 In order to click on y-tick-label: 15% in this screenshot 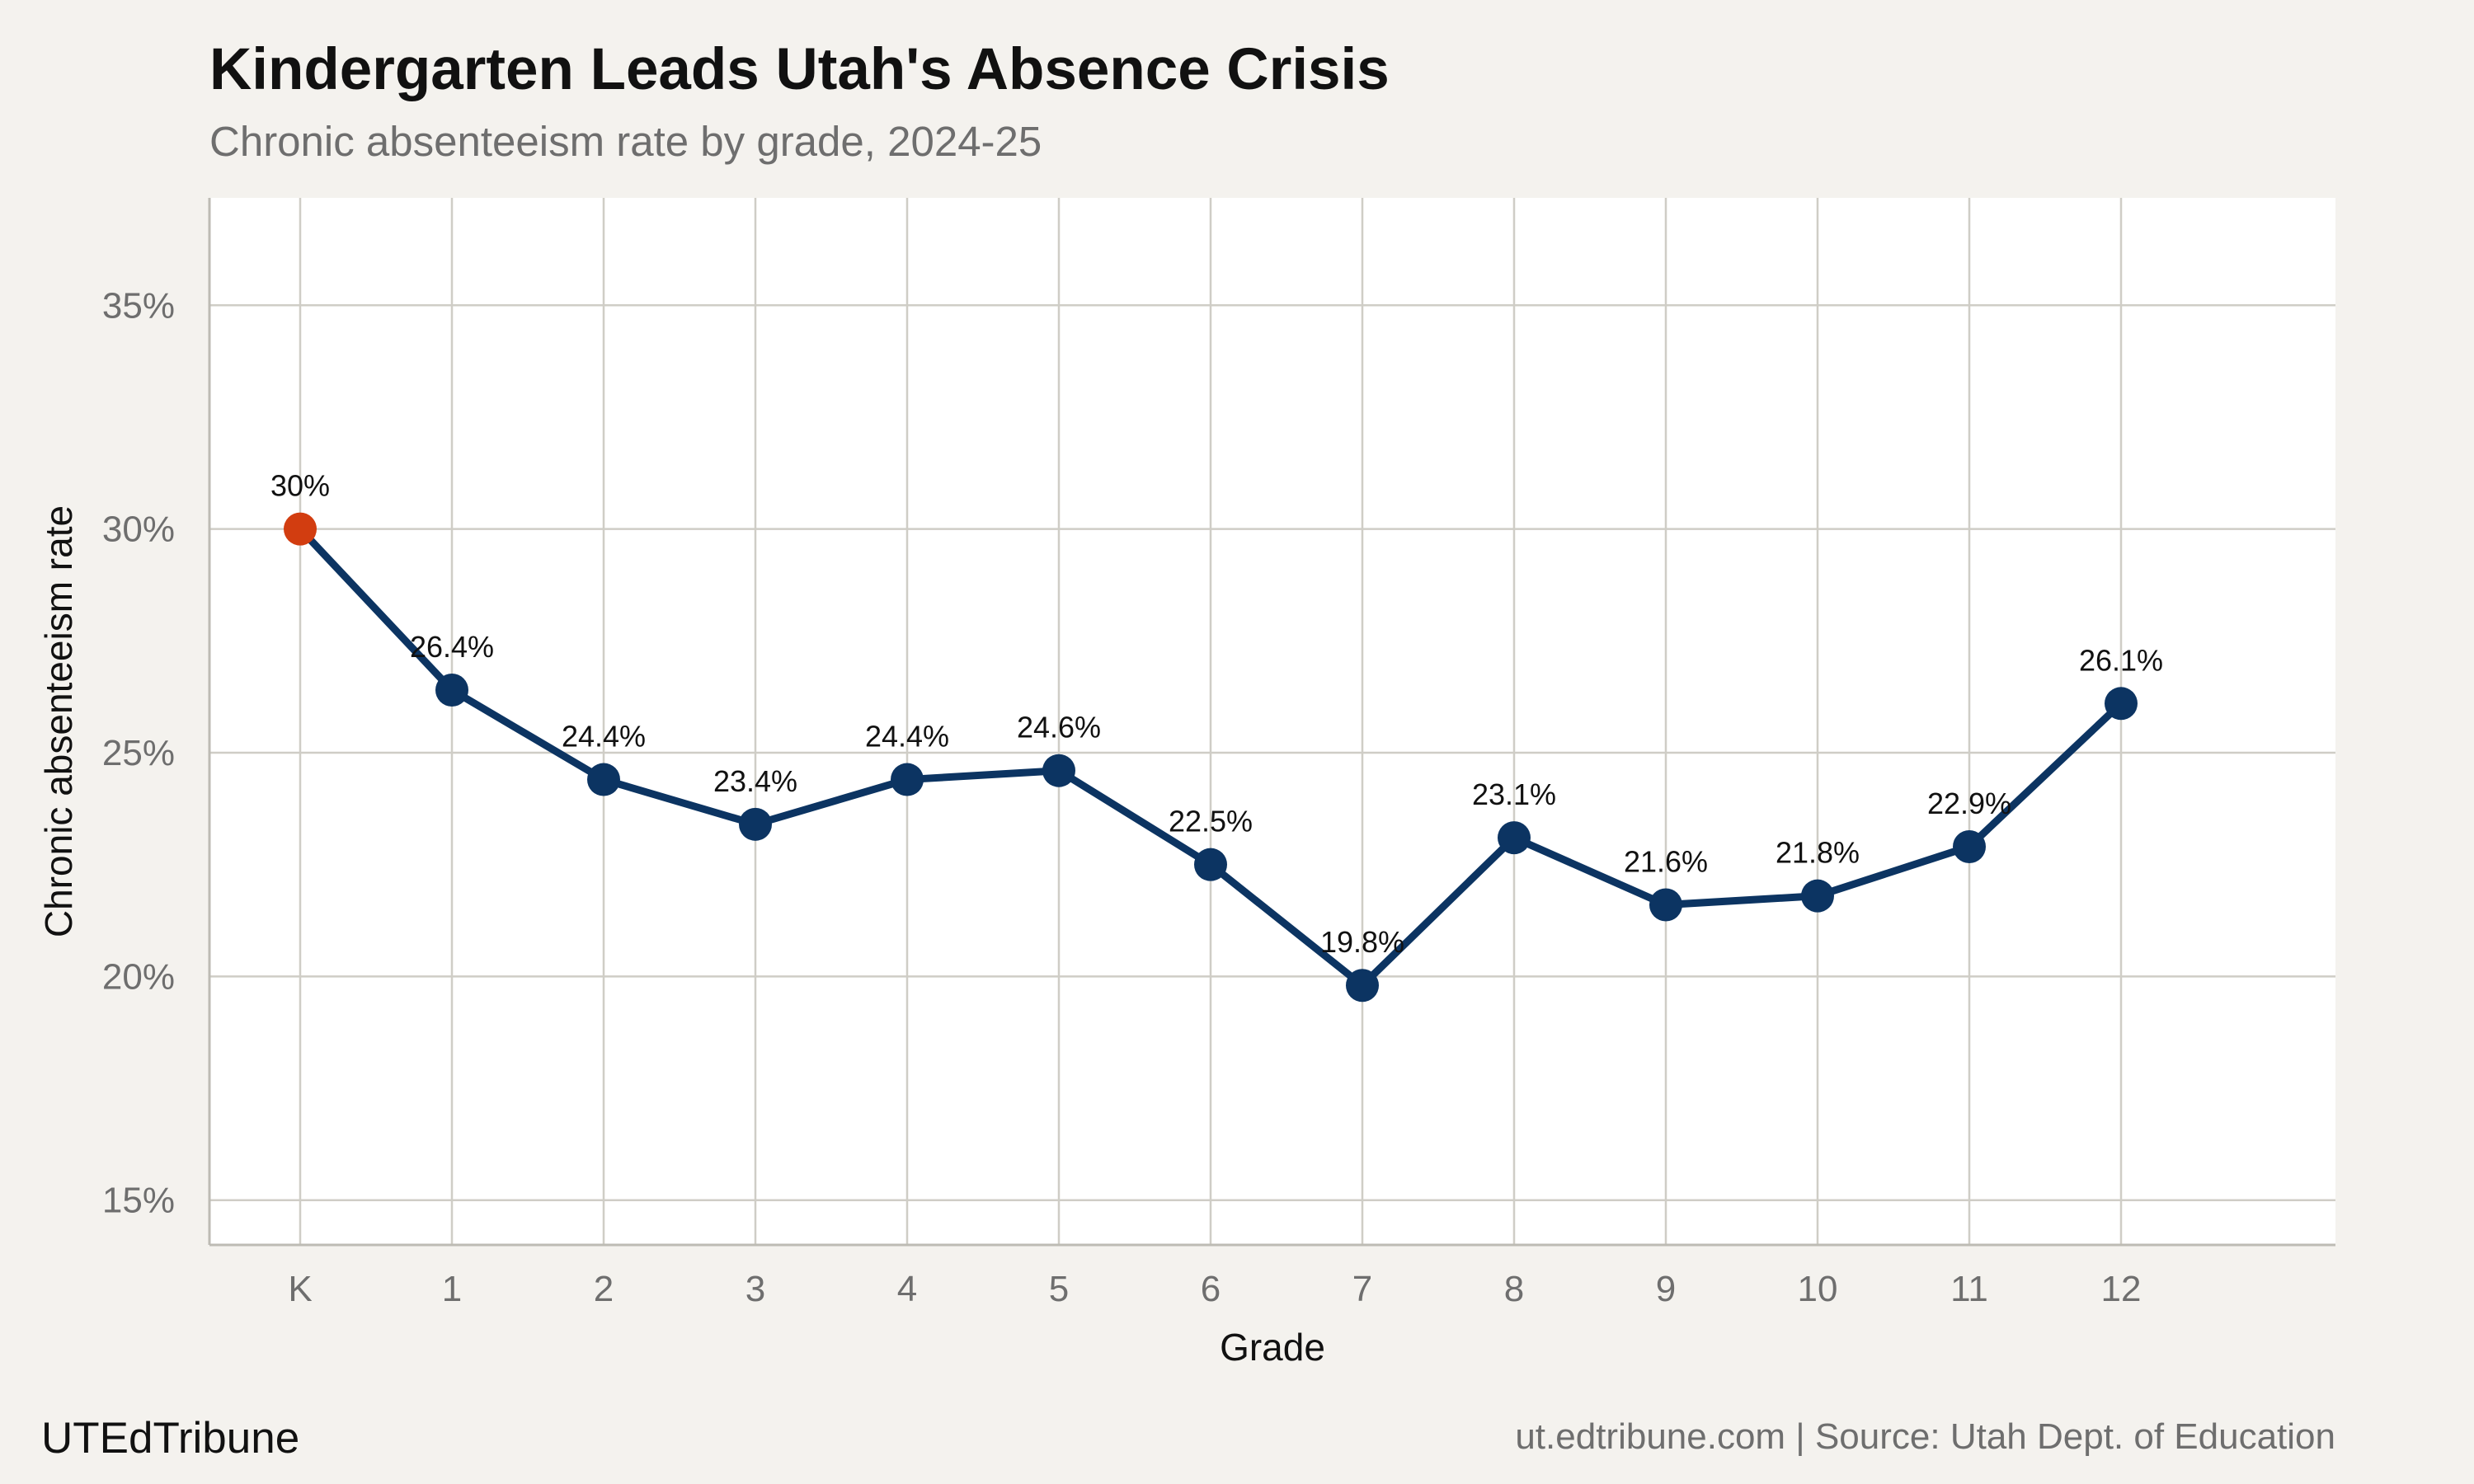, I will do `click(138, 1201)`.